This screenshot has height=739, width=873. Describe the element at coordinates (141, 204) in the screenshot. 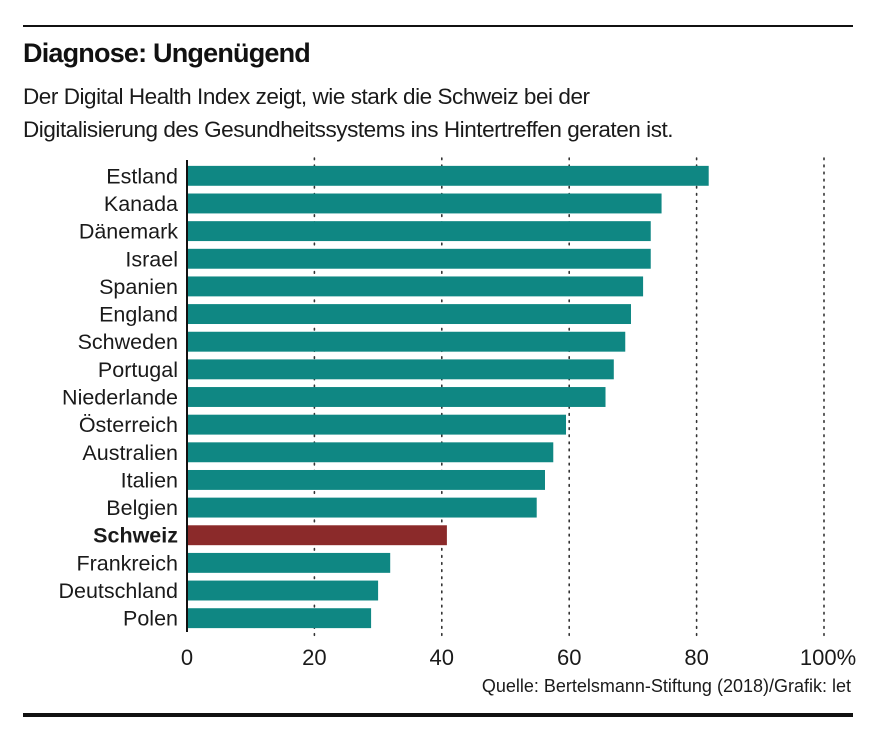

I see `category-label-kanada: Kanada` at that location.